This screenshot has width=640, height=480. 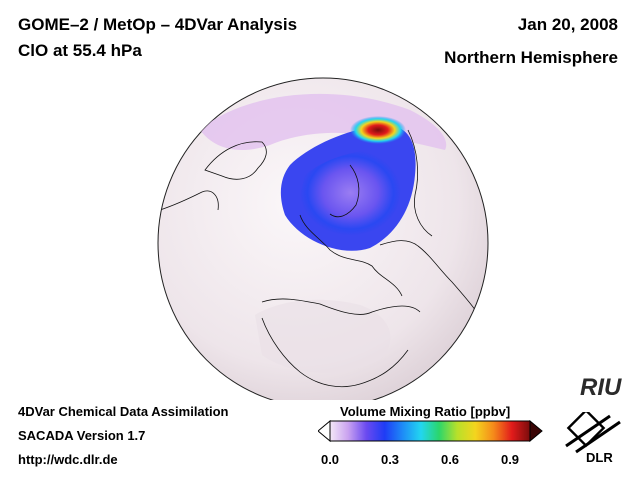 I want to click on russia-coast, so click(x=433, y=283).